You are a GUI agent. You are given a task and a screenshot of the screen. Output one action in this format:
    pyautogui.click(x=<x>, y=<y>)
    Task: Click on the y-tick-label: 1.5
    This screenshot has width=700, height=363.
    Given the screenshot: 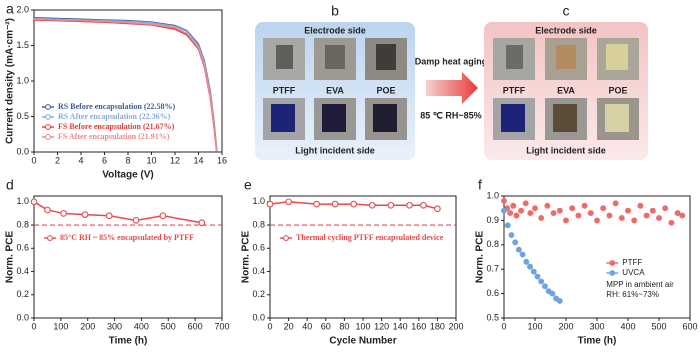 What is the action you would take?
    pyautogui.click(x=22, y=45)
    